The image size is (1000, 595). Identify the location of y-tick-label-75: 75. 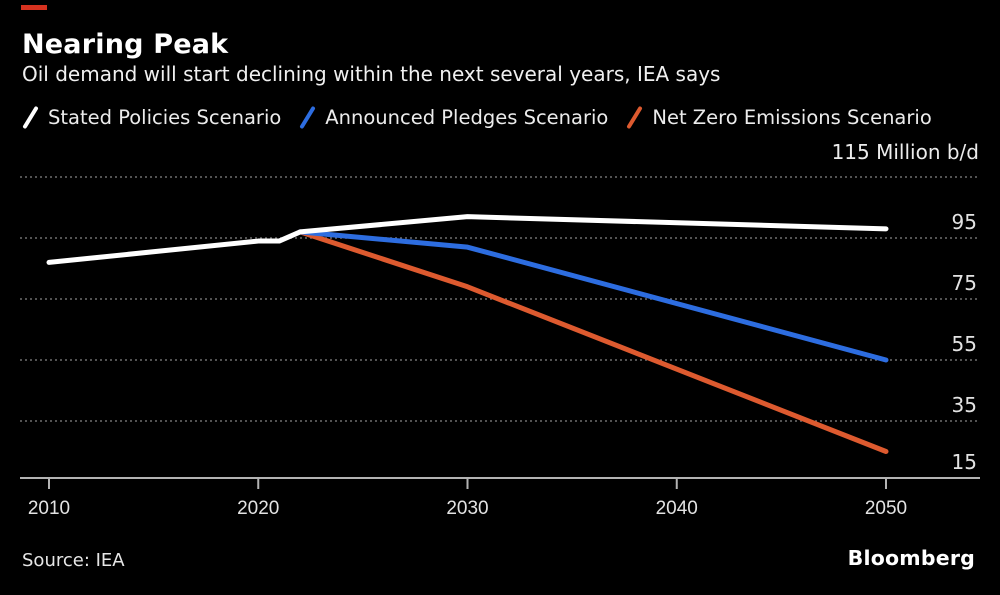
(964, 283).